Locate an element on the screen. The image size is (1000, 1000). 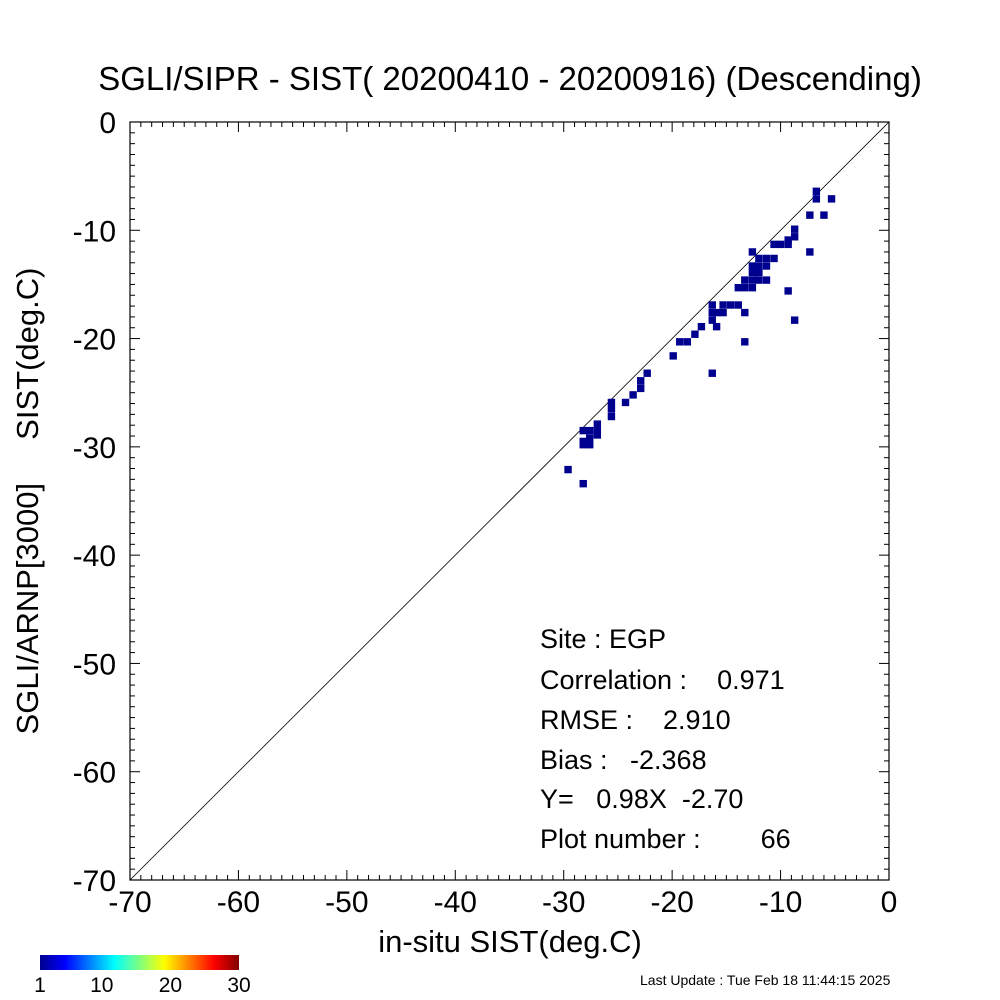
x-tick-label: -20 is located at coordinates (671, 902).